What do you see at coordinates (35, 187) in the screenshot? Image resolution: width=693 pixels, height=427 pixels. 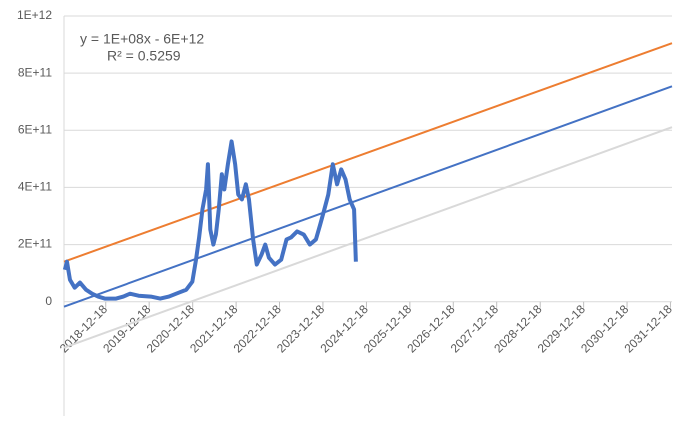 I see `y-tick-label: 4E+11` at bounding box center [35, 187].